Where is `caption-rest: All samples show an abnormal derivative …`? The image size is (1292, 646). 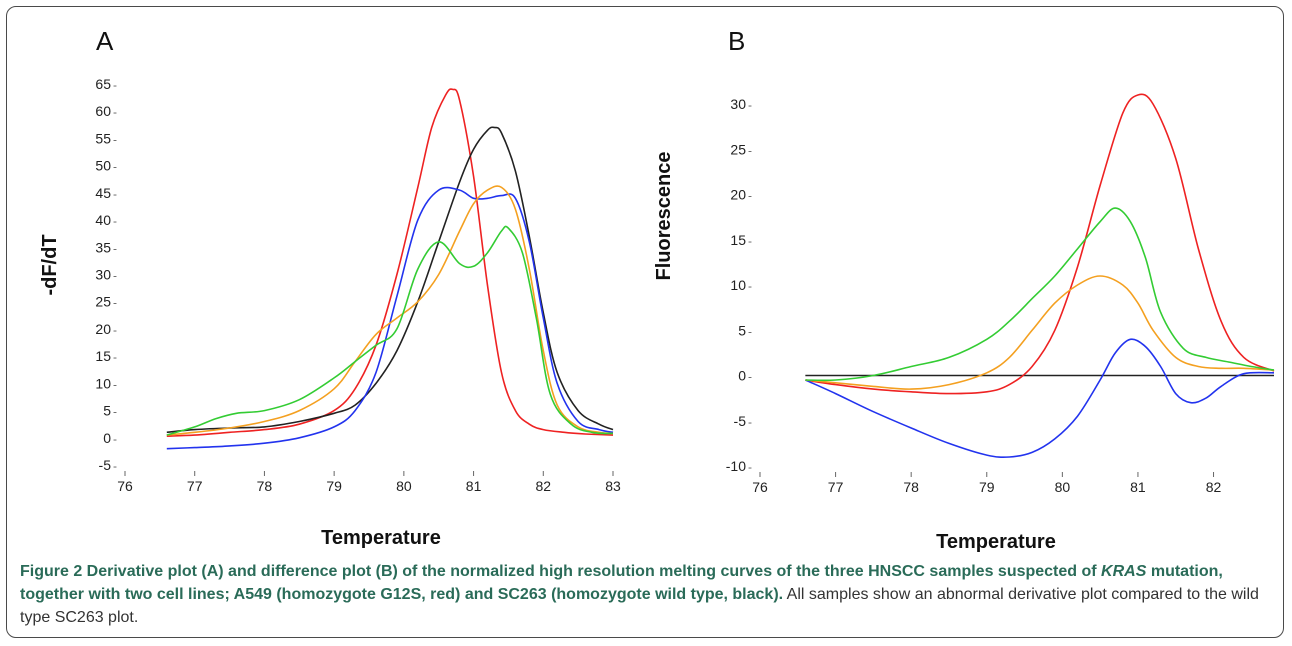 caption-rest: All samples show an abnormal derivative … is located at coordinates (639, 606).